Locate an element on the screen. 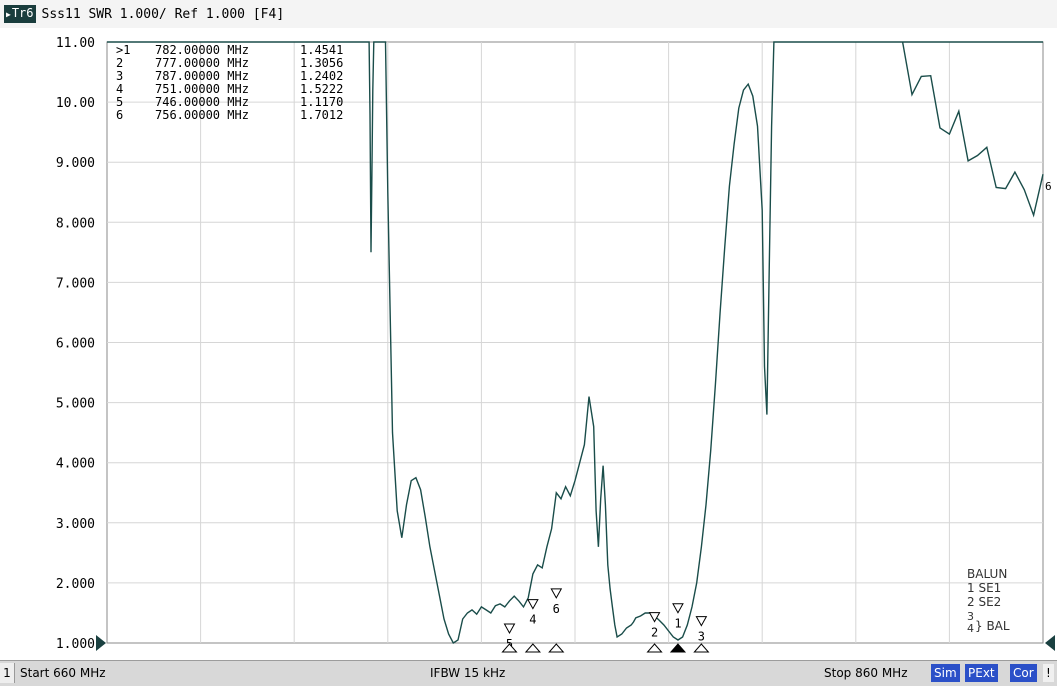 This screenshot has width=1057, height=686. sim-badge: Sim is located at coordinates (945, 673).